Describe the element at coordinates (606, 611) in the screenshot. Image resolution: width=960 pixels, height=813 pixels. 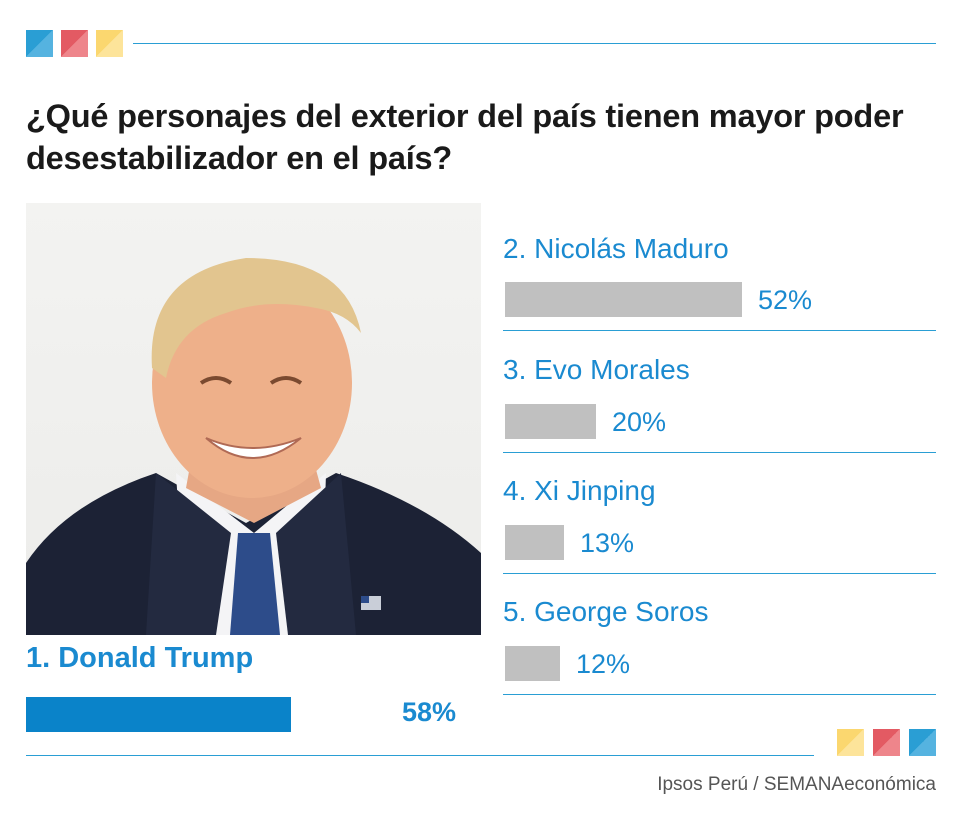
I see `item-name-soros: 5. George Soros` at that location.